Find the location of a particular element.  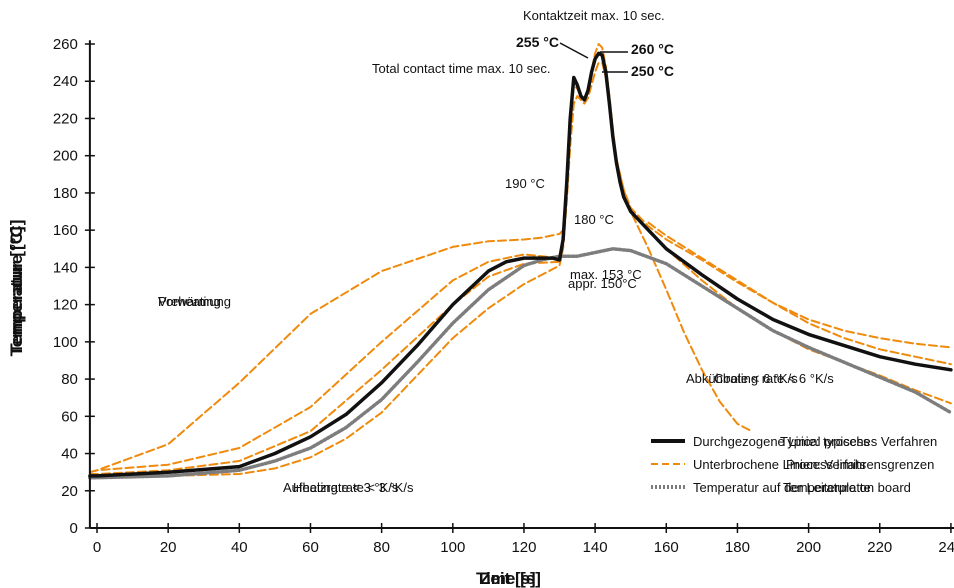

y-axis-title-de: Temperatur [°C] is located at coordinates (16, 289).